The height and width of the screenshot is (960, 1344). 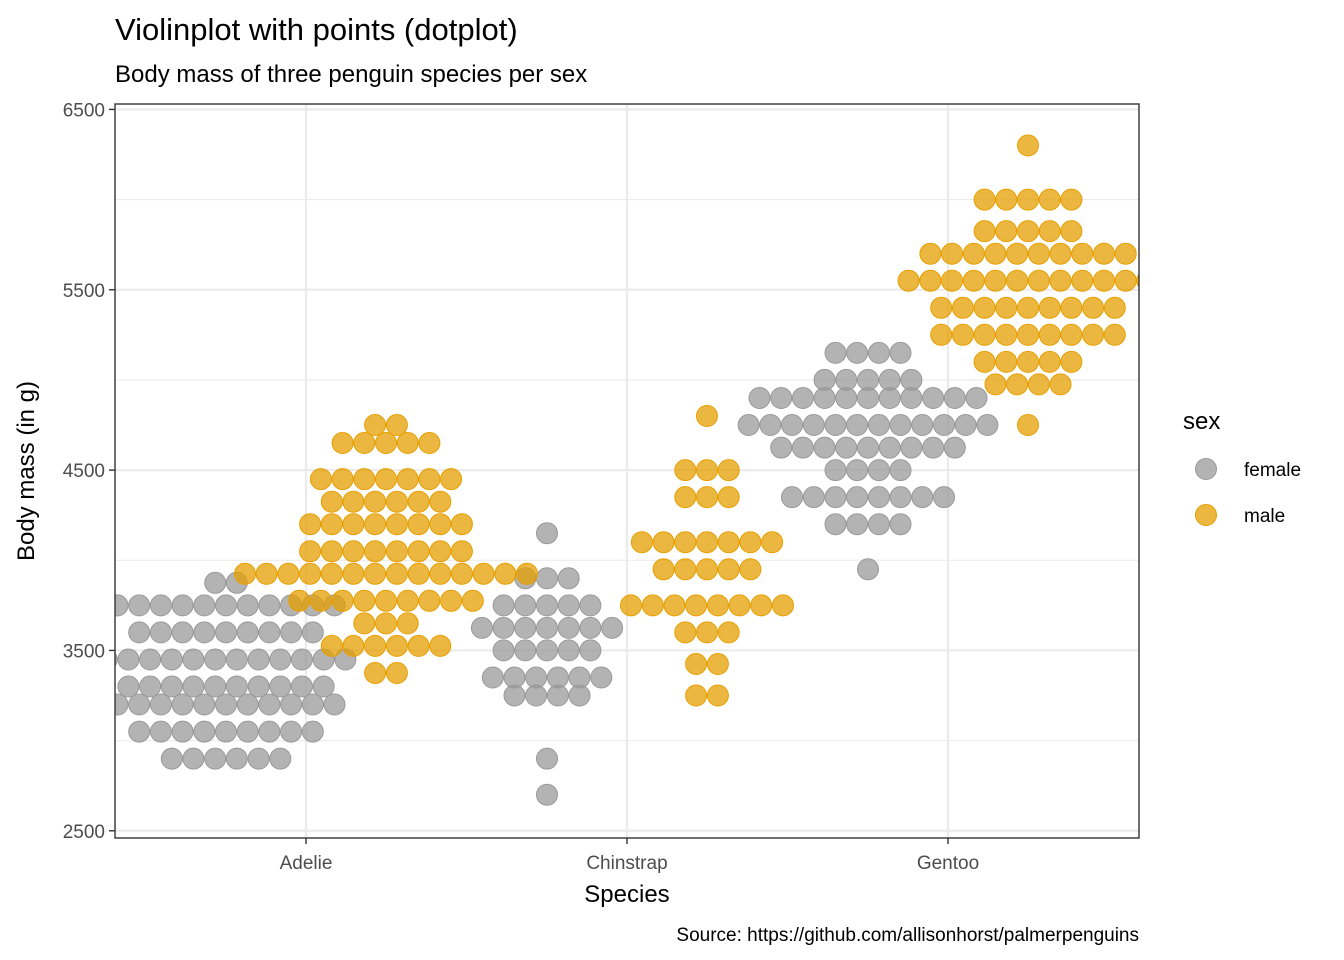 What do you see at coordinates (1242, 467) in the screenshot?
I see `legend: sex female male` at bounding box center [1242, 467].